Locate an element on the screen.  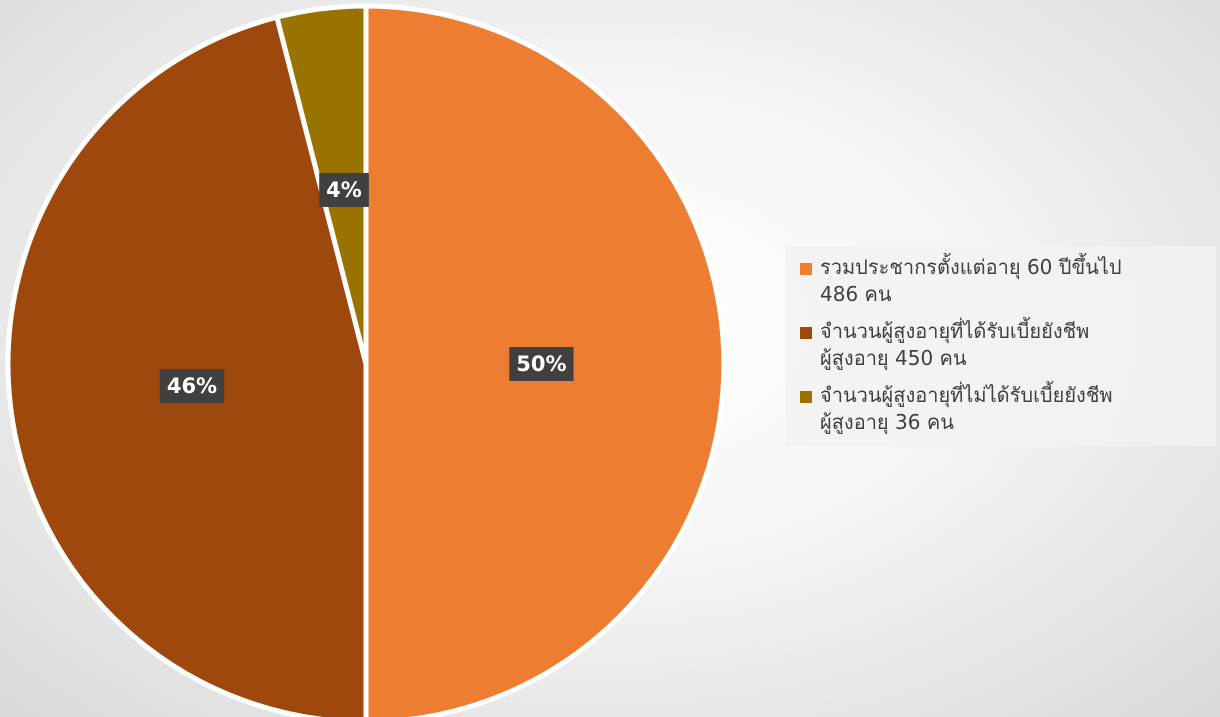
data-label-text: 50% is located at coordinates (541, 364).